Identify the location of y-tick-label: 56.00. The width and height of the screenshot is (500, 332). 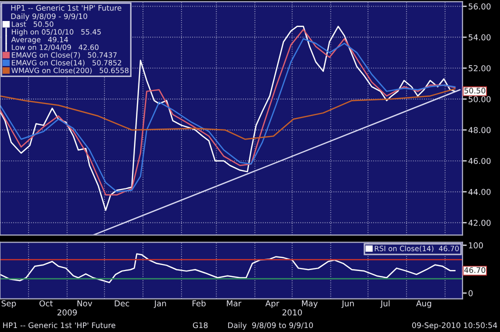
(479, 6).